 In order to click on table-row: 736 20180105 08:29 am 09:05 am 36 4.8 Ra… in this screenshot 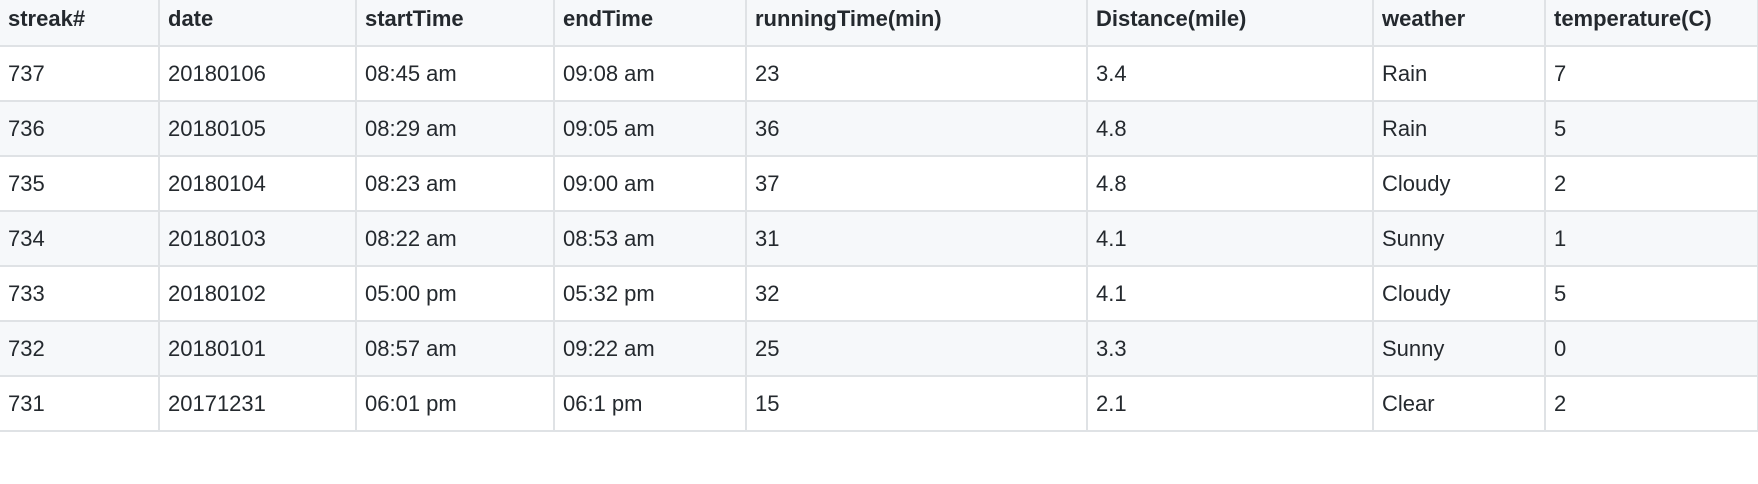, I will do `click(879, 128)`.